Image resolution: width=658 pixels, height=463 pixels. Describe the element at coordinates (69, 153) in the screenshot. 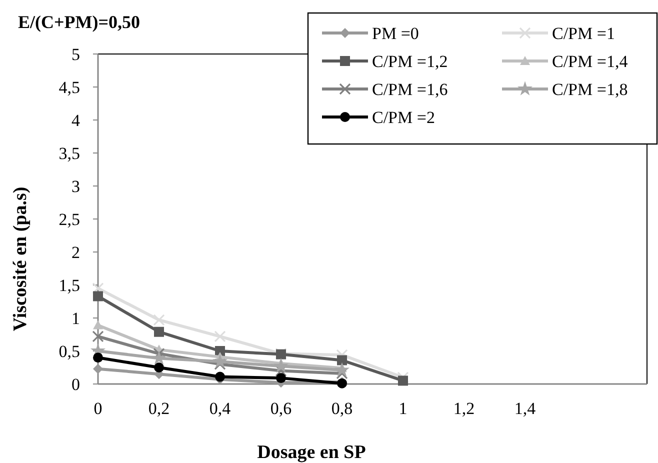

I see `y-tick-label: 3,5` at that location.